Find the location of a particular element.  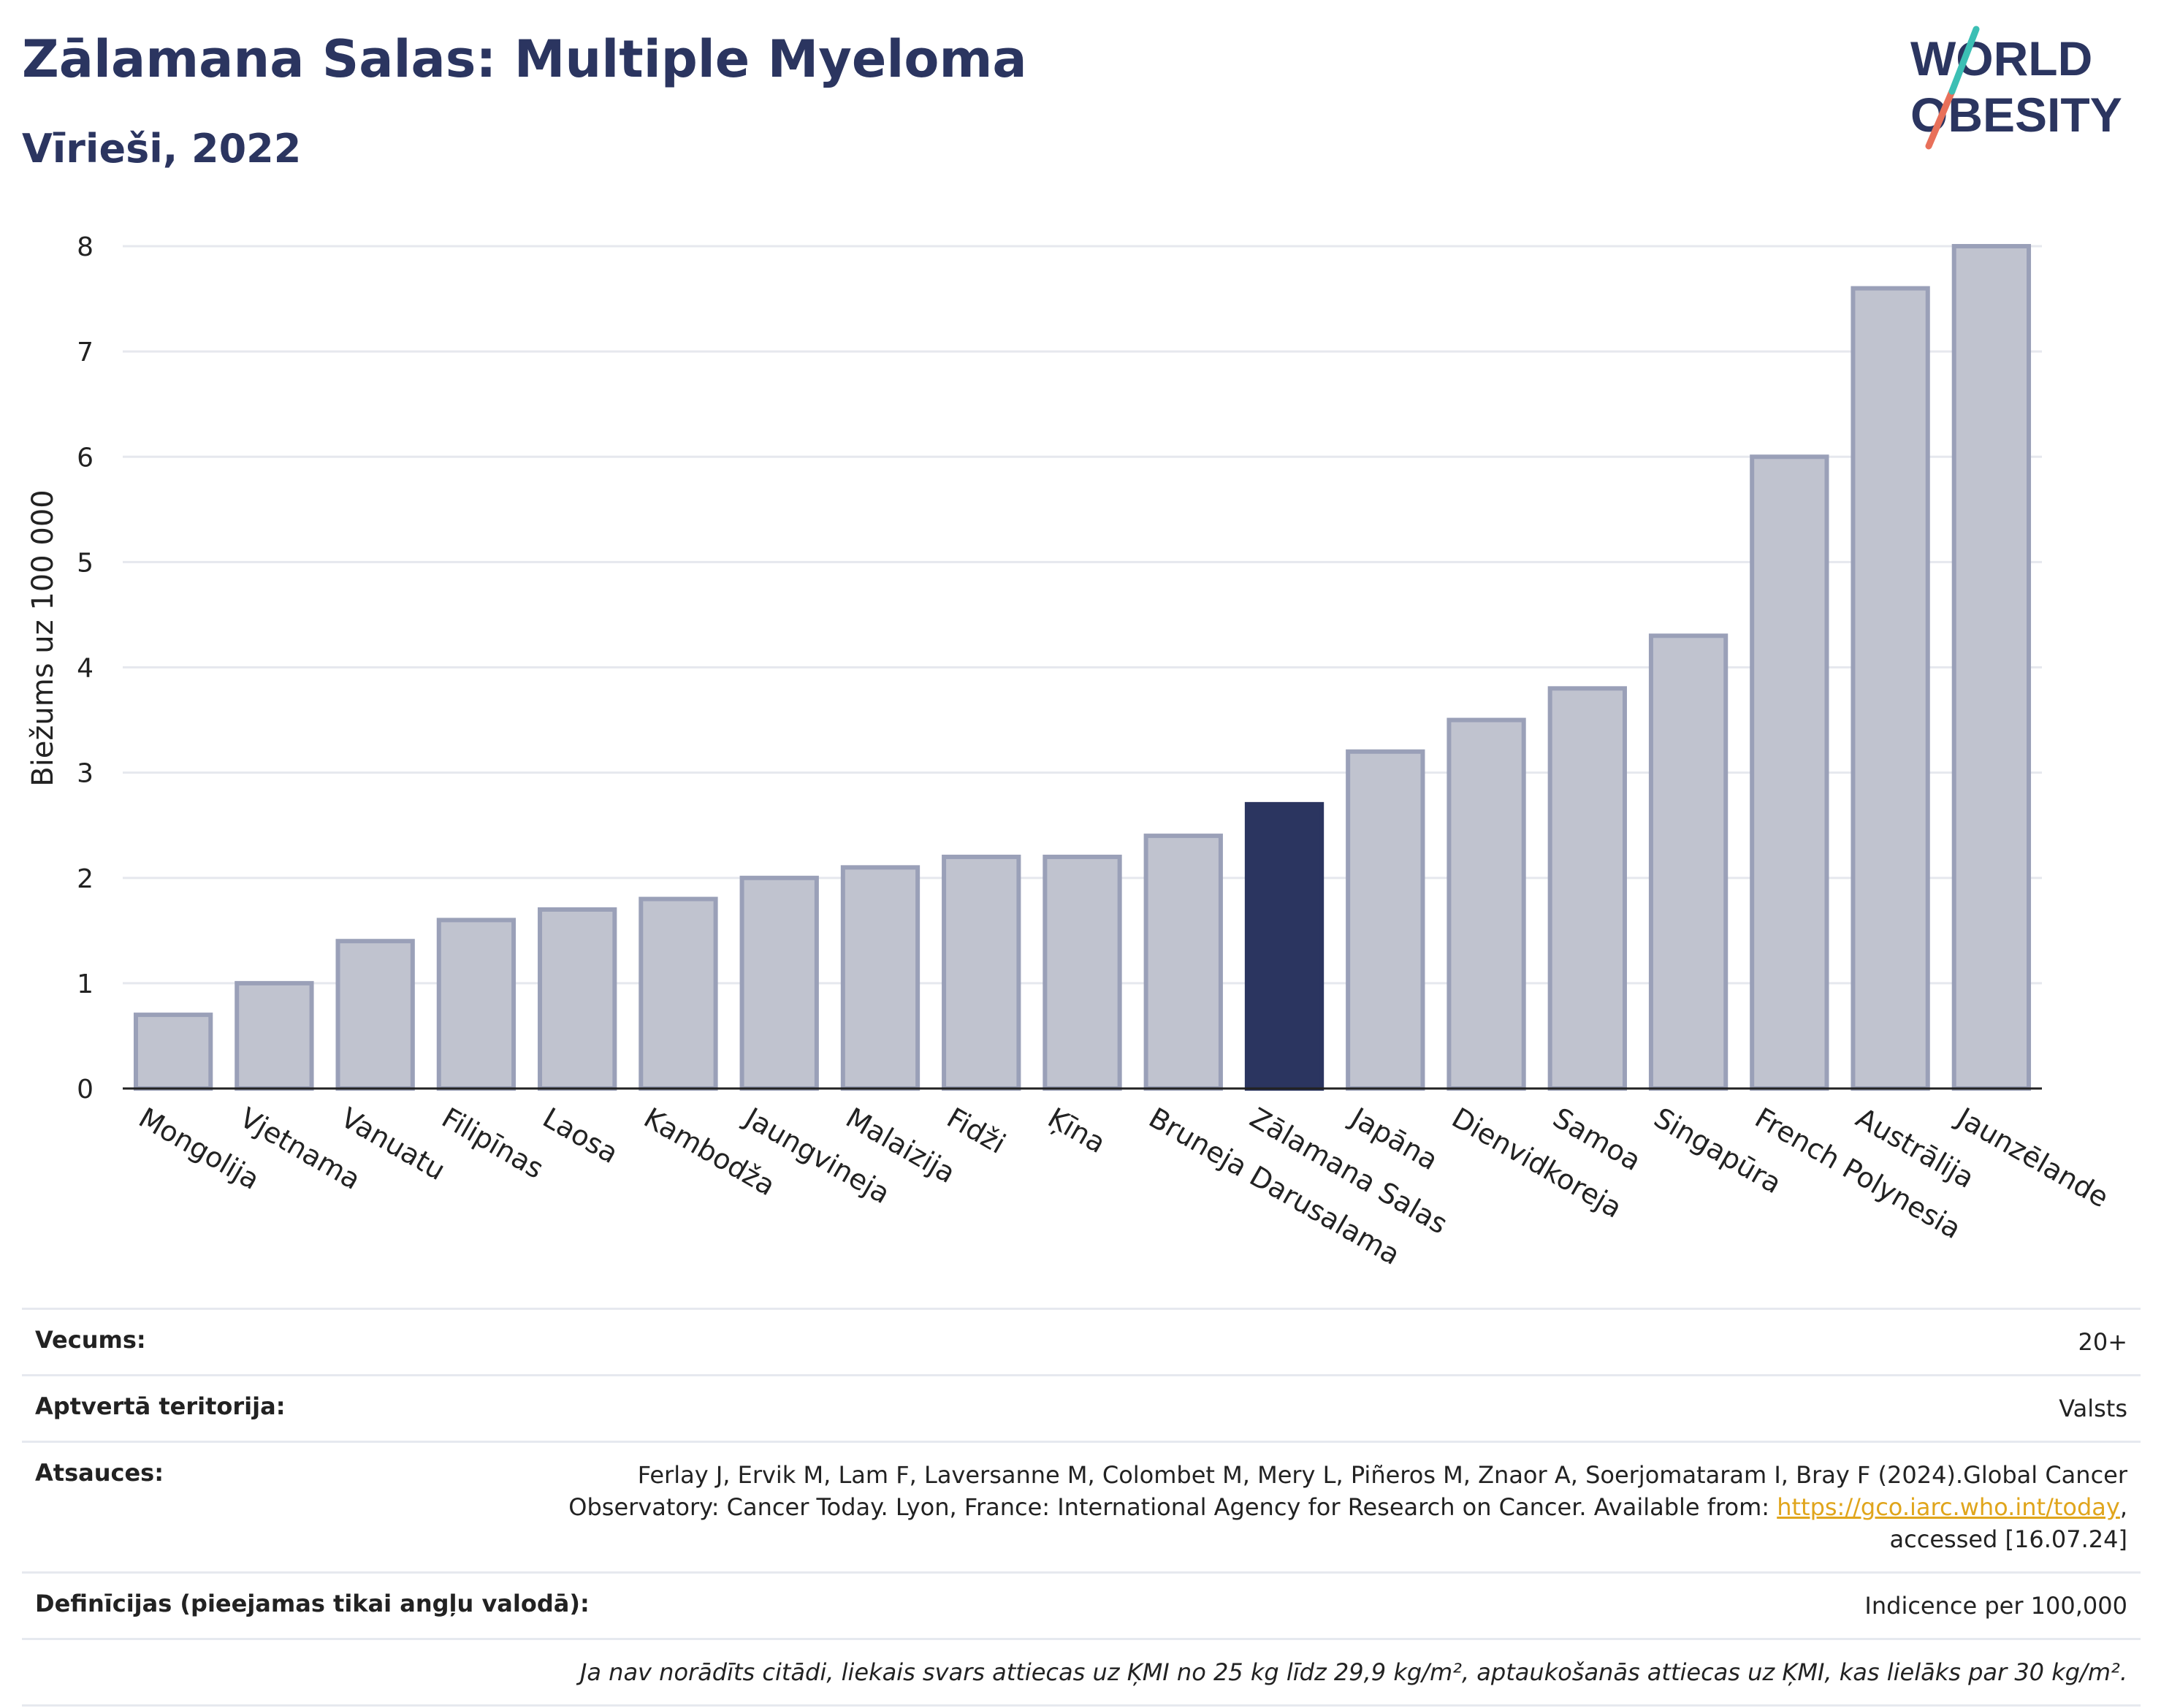

territory-label: Aptvertā teritorija: is located at coordinates (160, 1406).